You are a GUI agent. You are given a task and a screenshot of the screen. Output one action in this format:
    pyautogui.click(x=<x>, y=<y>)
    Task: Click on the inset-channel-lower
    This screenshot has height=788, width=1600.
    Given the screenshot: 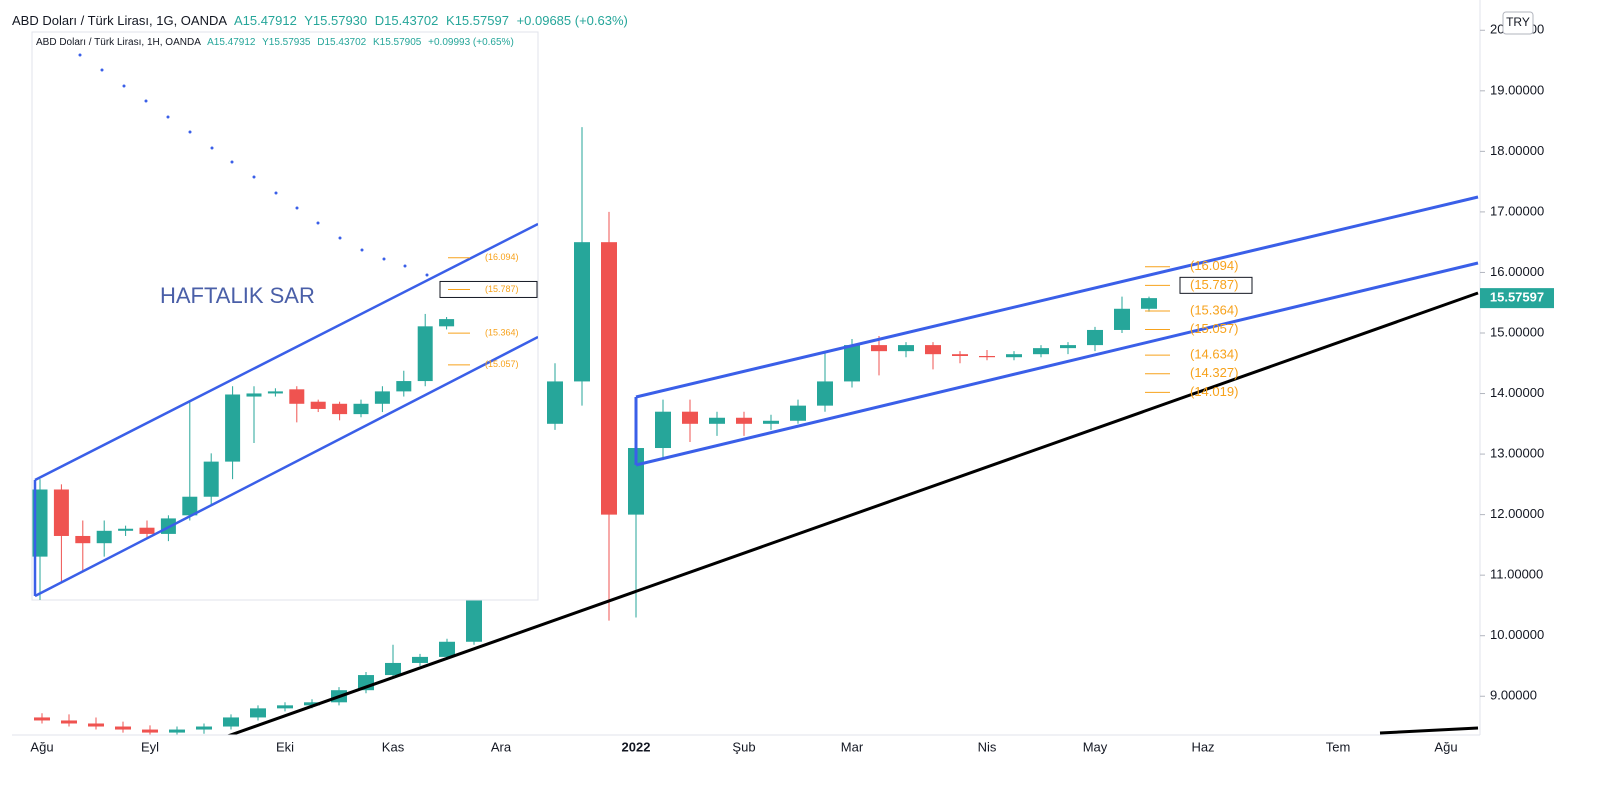 What is the action you would take?
    pyautogui.click(x=286, y=466)
    